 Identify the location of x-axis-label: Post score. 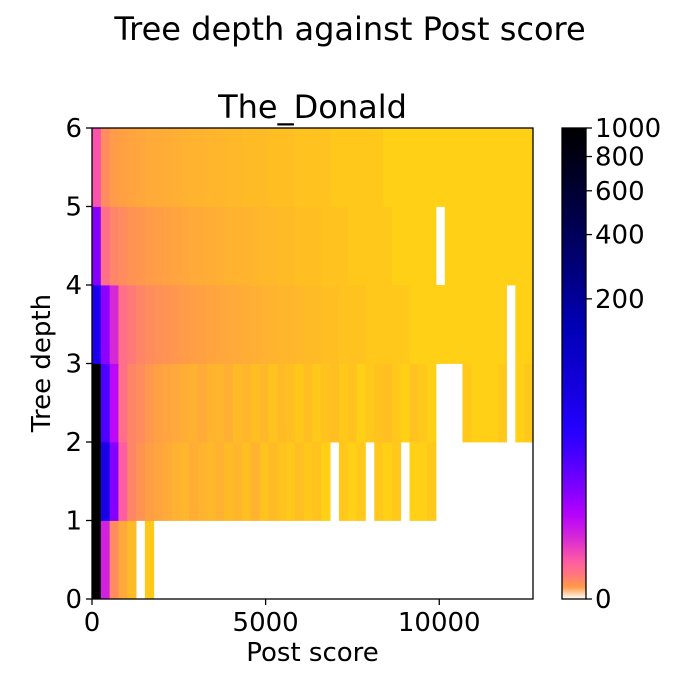
(312, 653).